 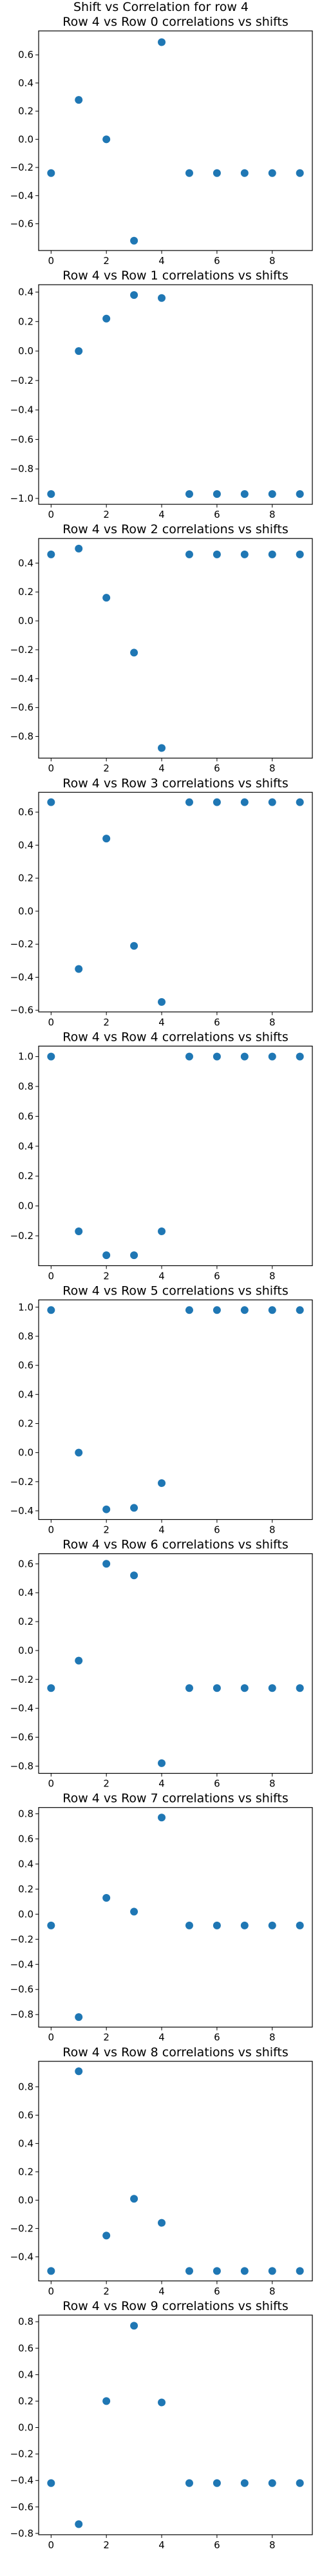 I want to click on subplot-title: Row 4 vs Row 5 correlations vs shifts, so click(x=175, y=1291).